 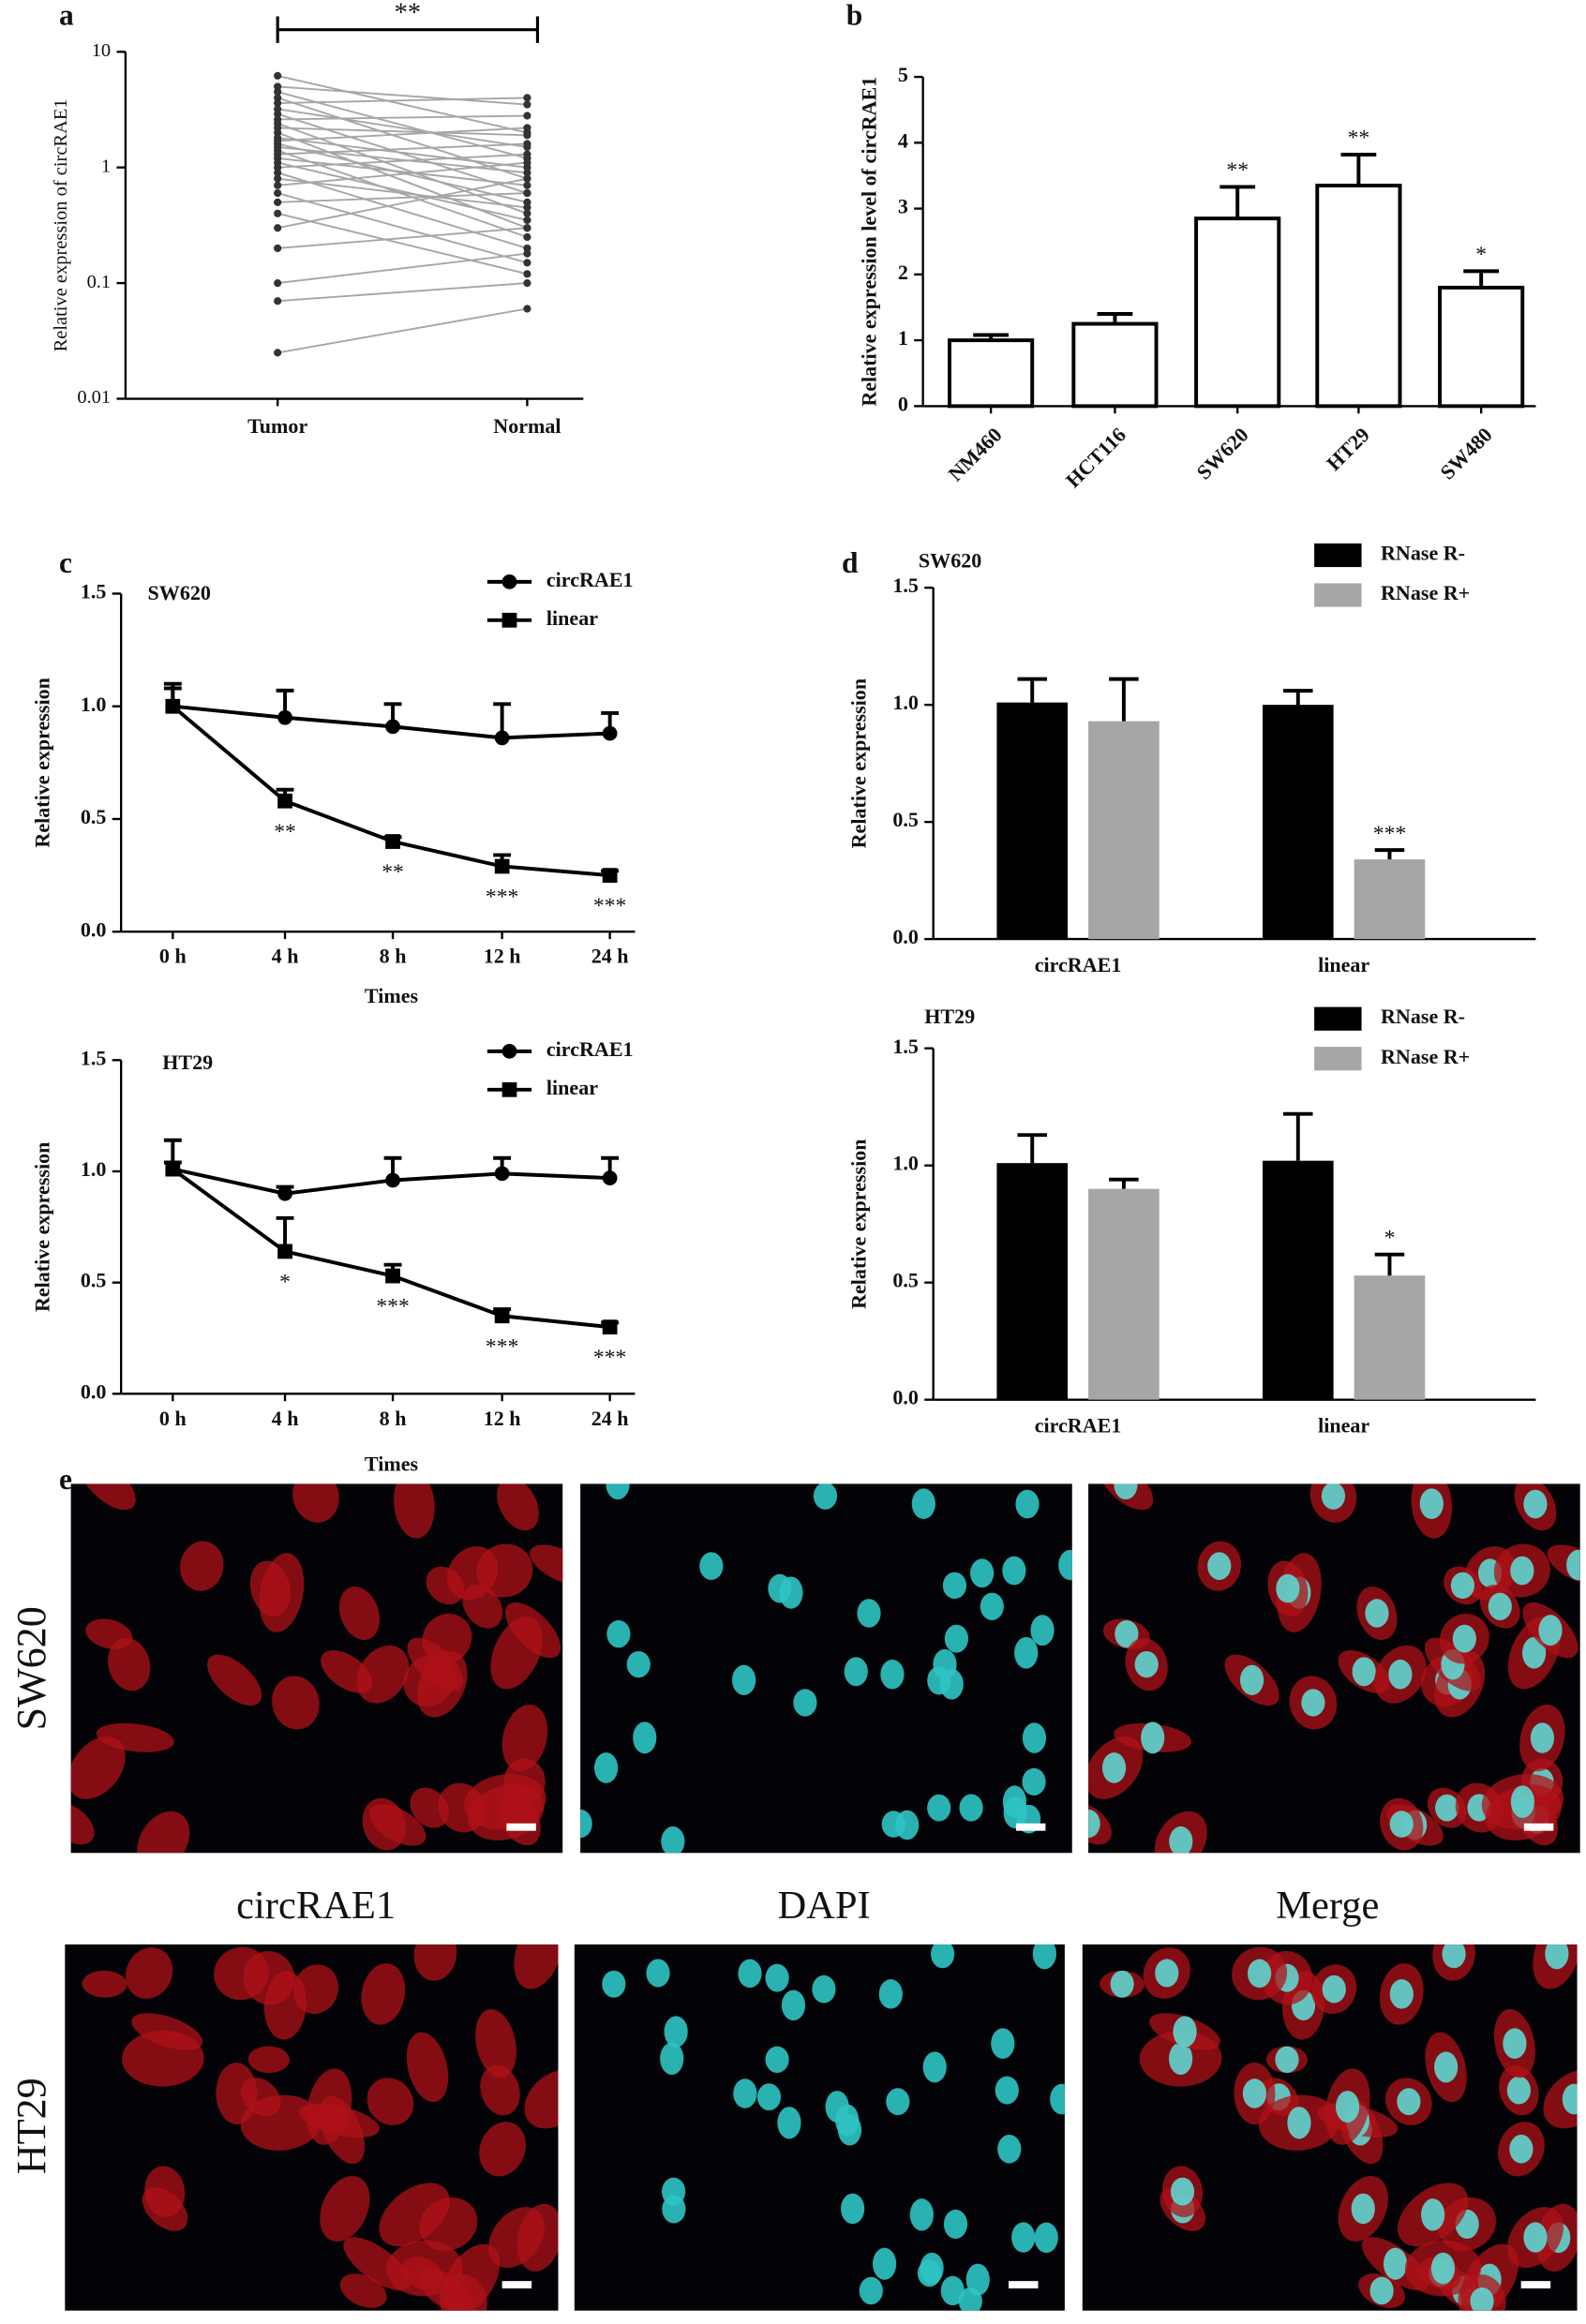 I want to click on image-background, so click(x=820, y=2127).